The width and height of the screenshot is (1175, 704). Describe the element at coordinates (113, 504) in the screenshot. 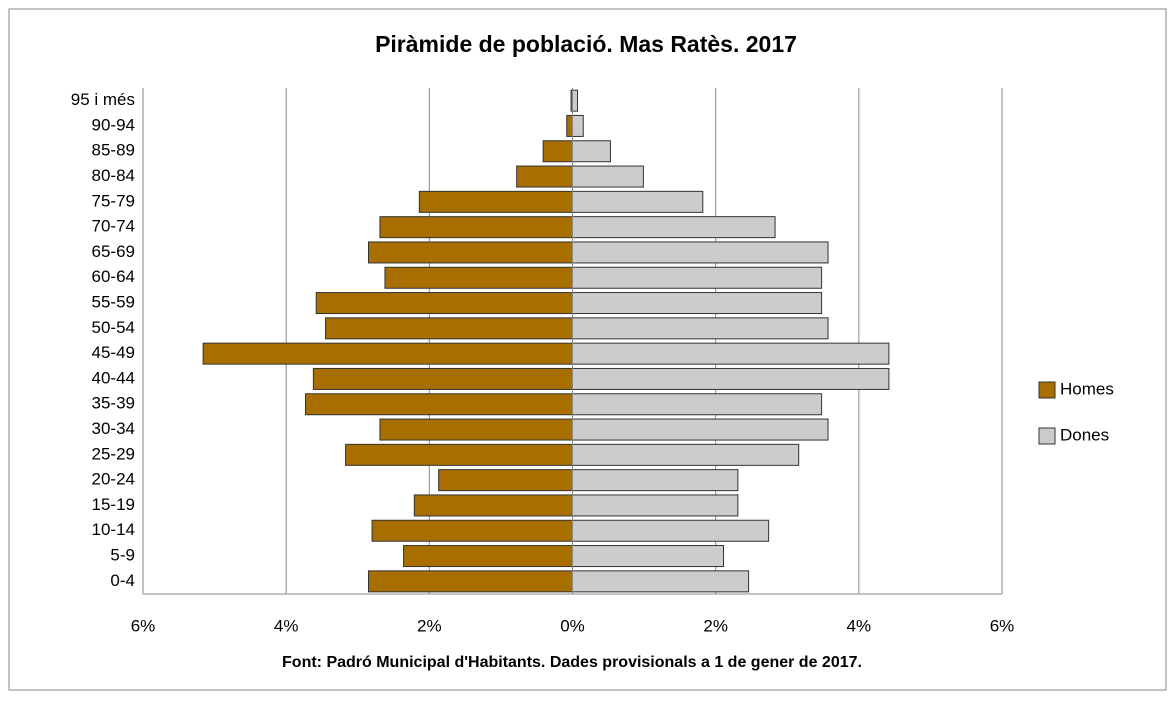

I see `y-tick-label: 15-19` at that location.